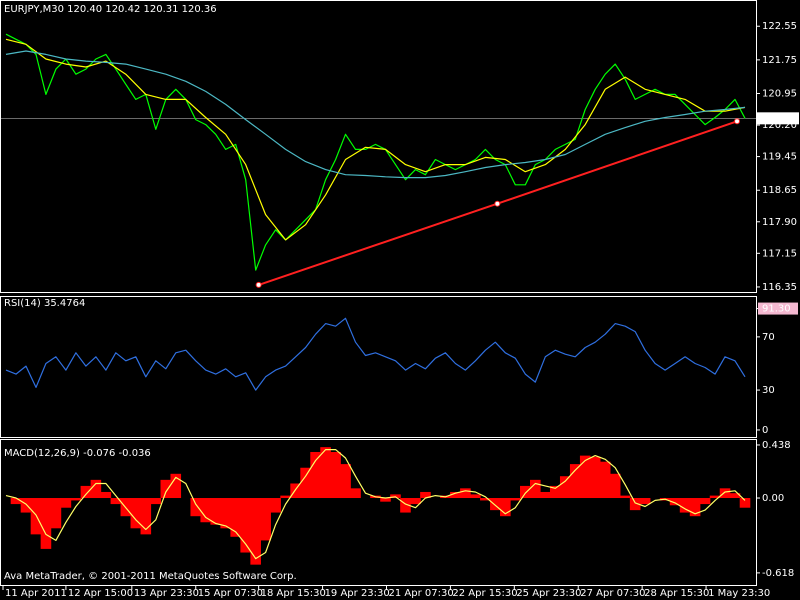 This screenshot has height=600, width=800. I want to click on y-tick-label: 0, so click(765, 430).